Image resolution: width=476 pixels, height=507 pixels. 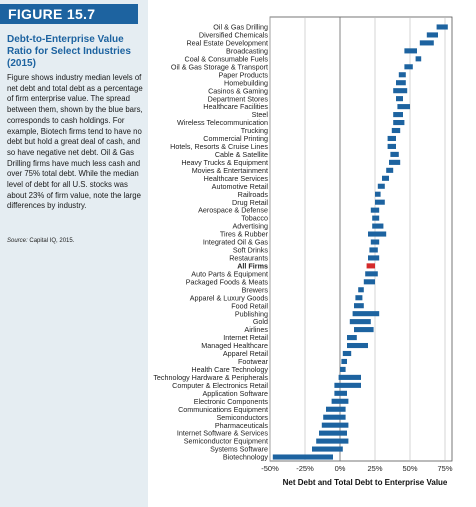 I want to click on bar-department-stores, so click(x=399, y=99).